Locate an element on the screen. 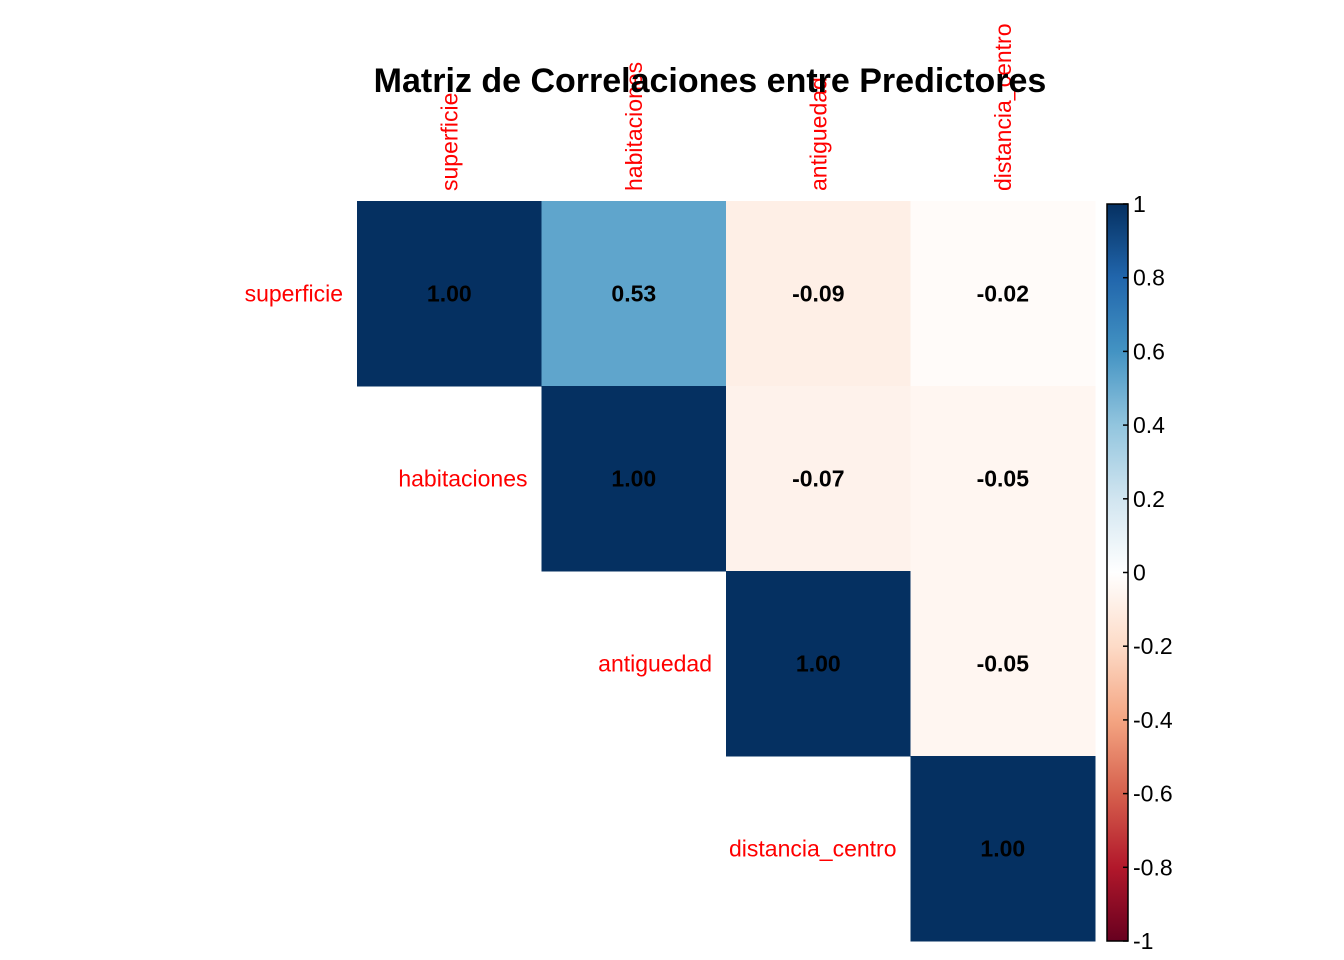 The image size is (1344, 960). colorbar-tick-label: 0 is located at coordinates (1139, 573).